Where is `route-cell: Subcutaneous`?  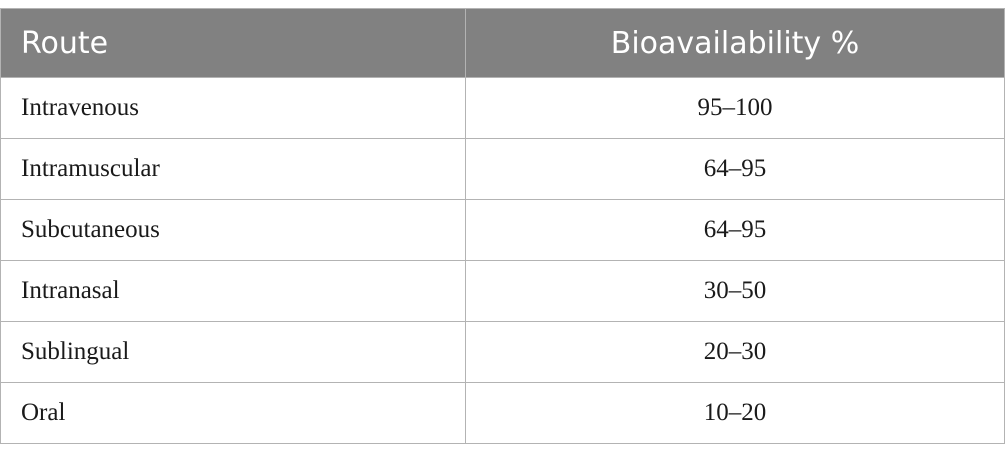
route-cell: Subcutaneous is located at coordinates (233, 230).